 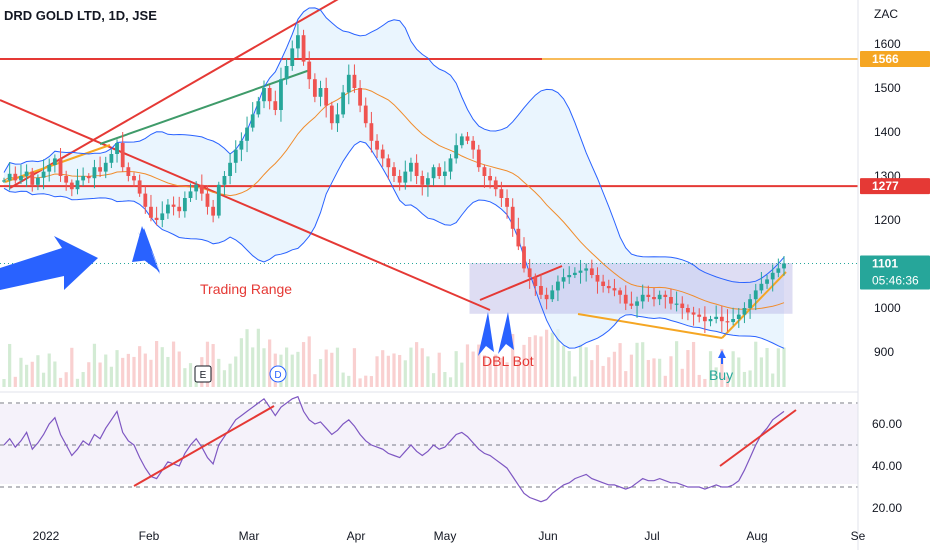 I want to click on volume-bars, so click(x=394, y=357).